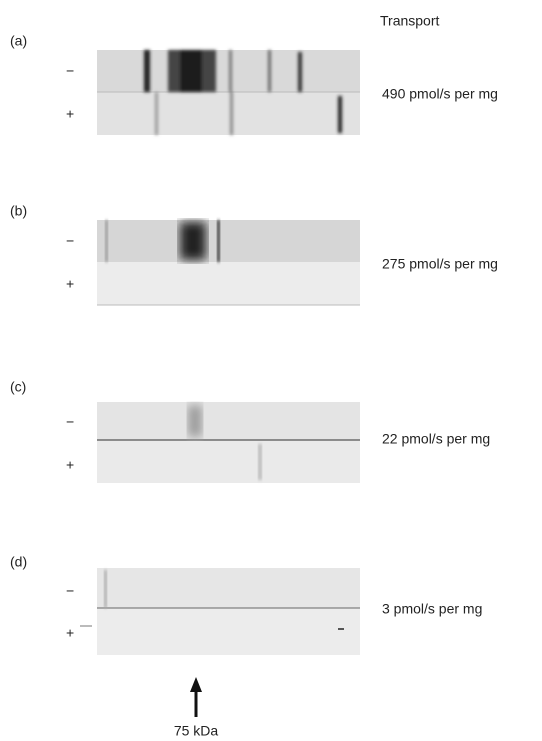 The height and width of the screenshot is (741, 542). I want to click on marker-arrow, so click(196, 697).